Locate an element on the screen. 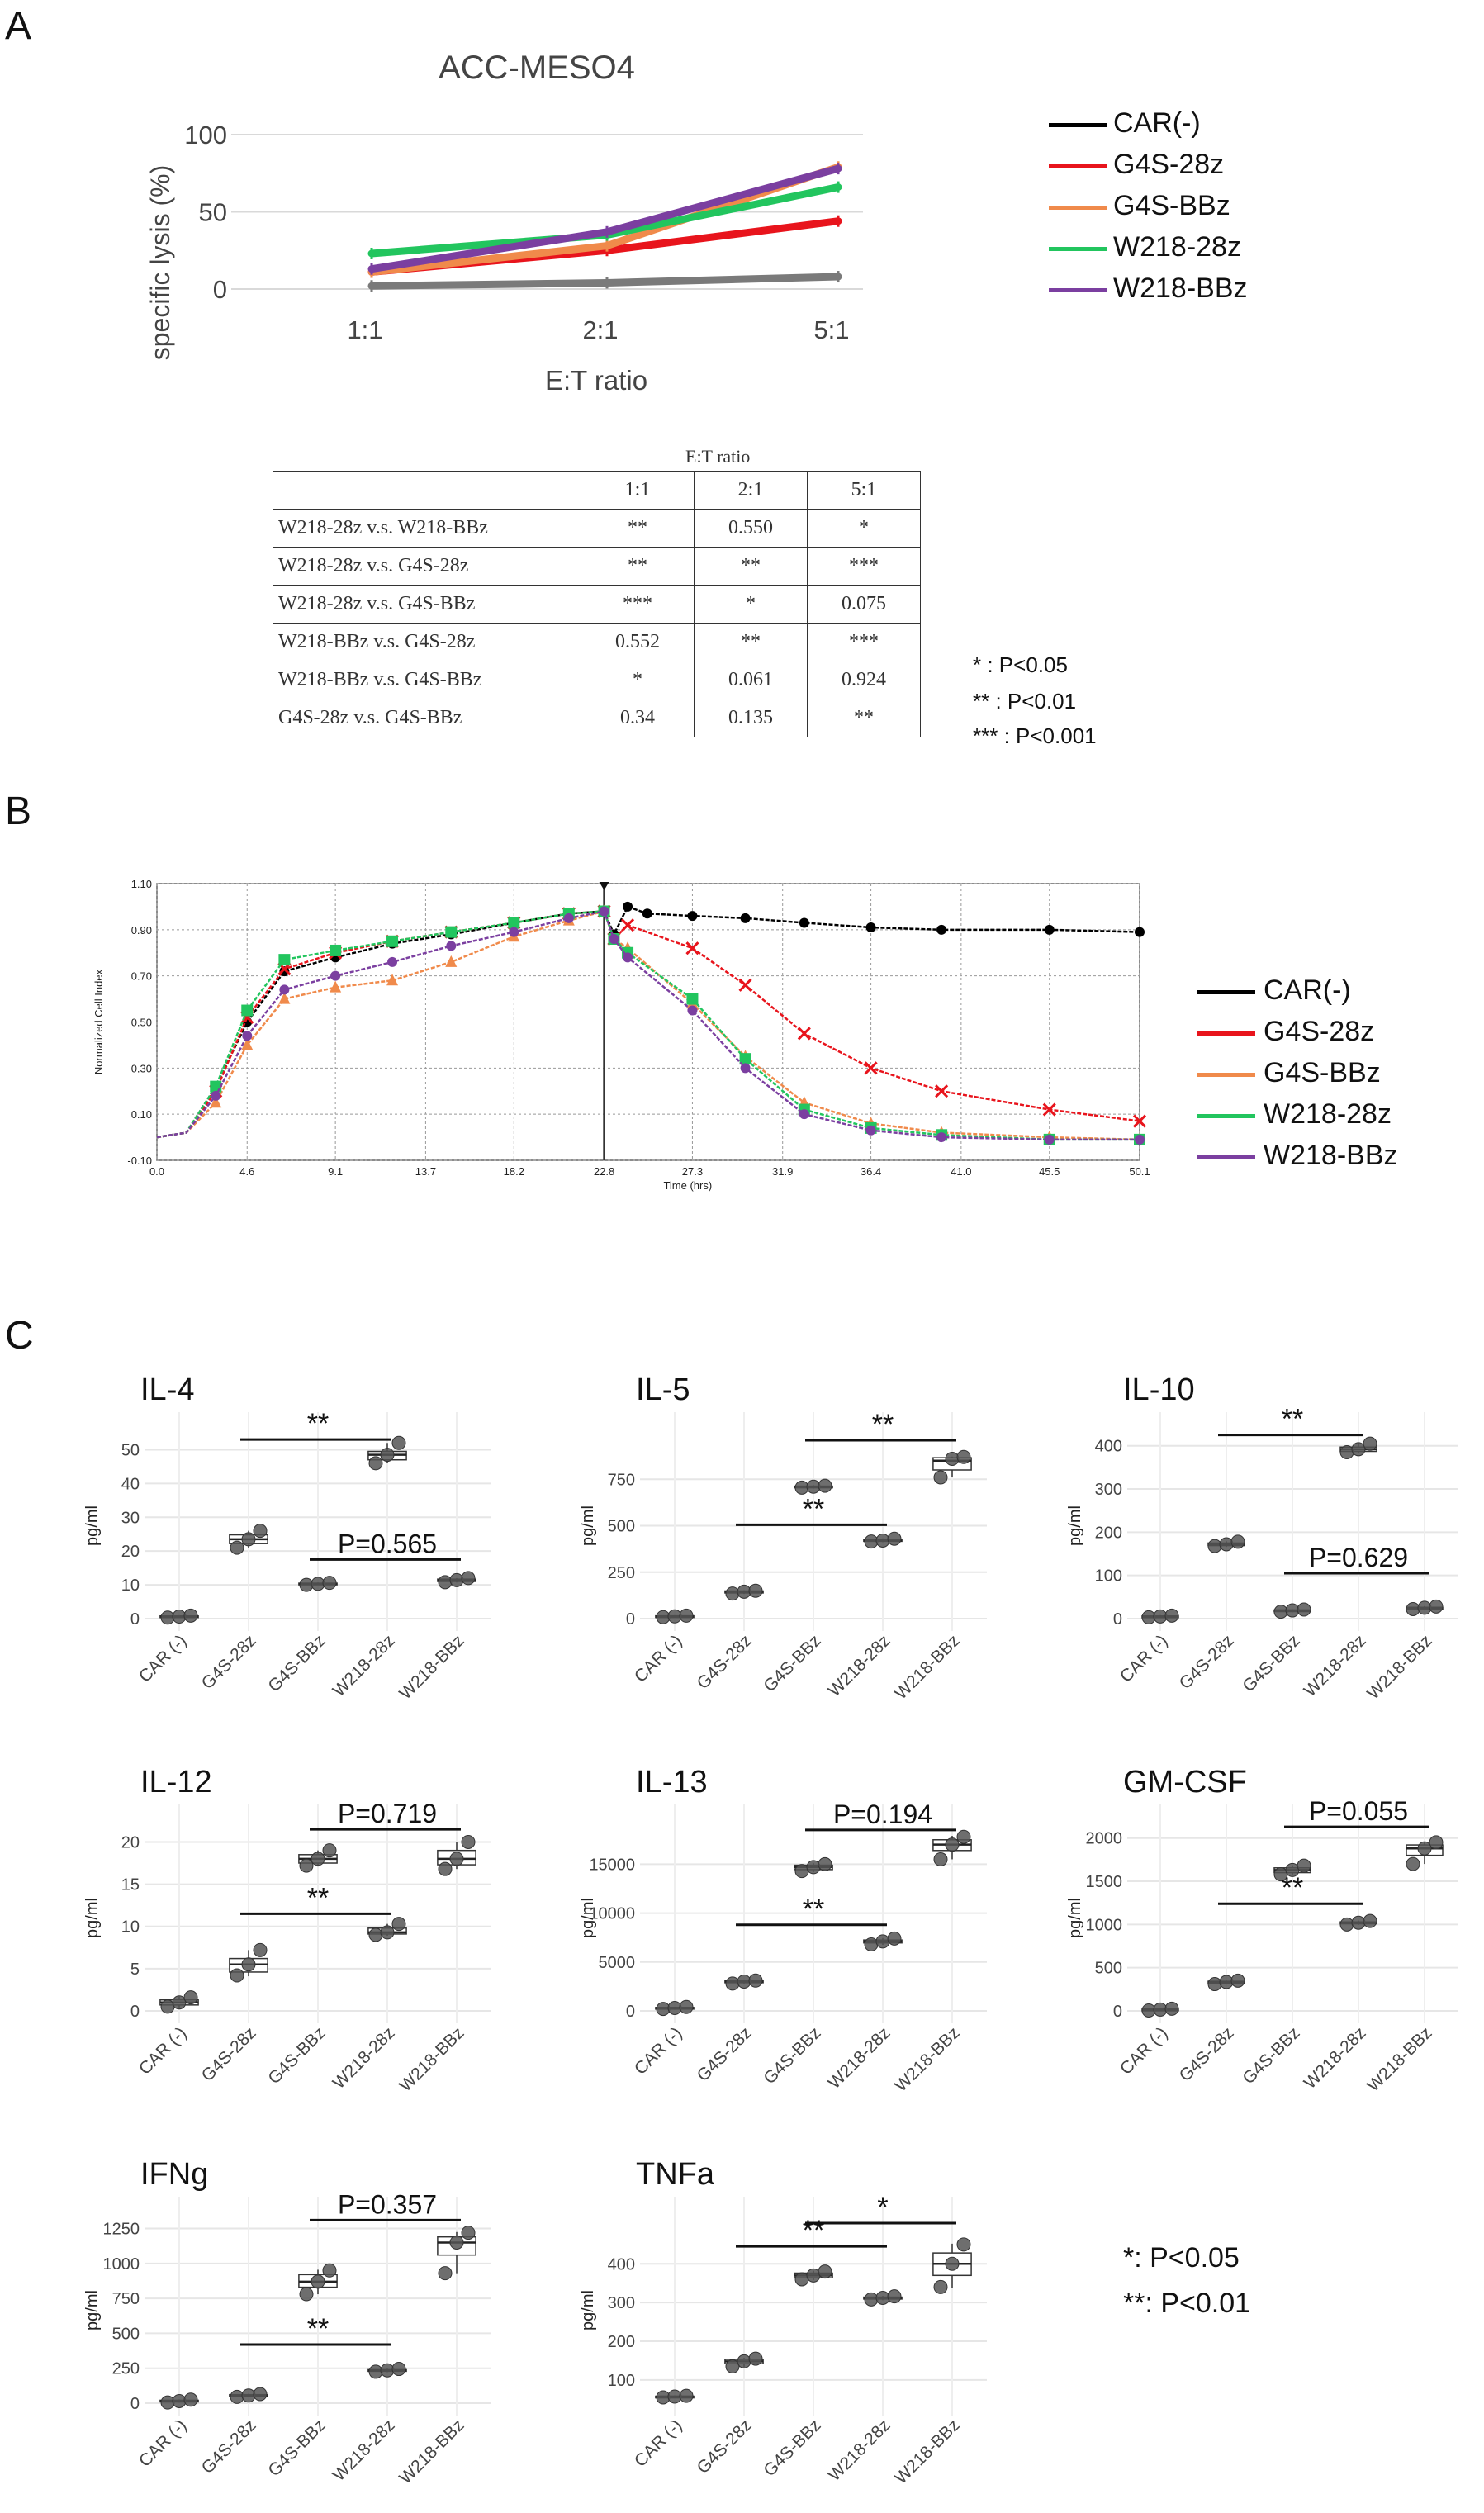 Image resolution: width=1484 pixels, height=2513 pixels. chart-title: IL-5 is located at coordinates (663, 1390).